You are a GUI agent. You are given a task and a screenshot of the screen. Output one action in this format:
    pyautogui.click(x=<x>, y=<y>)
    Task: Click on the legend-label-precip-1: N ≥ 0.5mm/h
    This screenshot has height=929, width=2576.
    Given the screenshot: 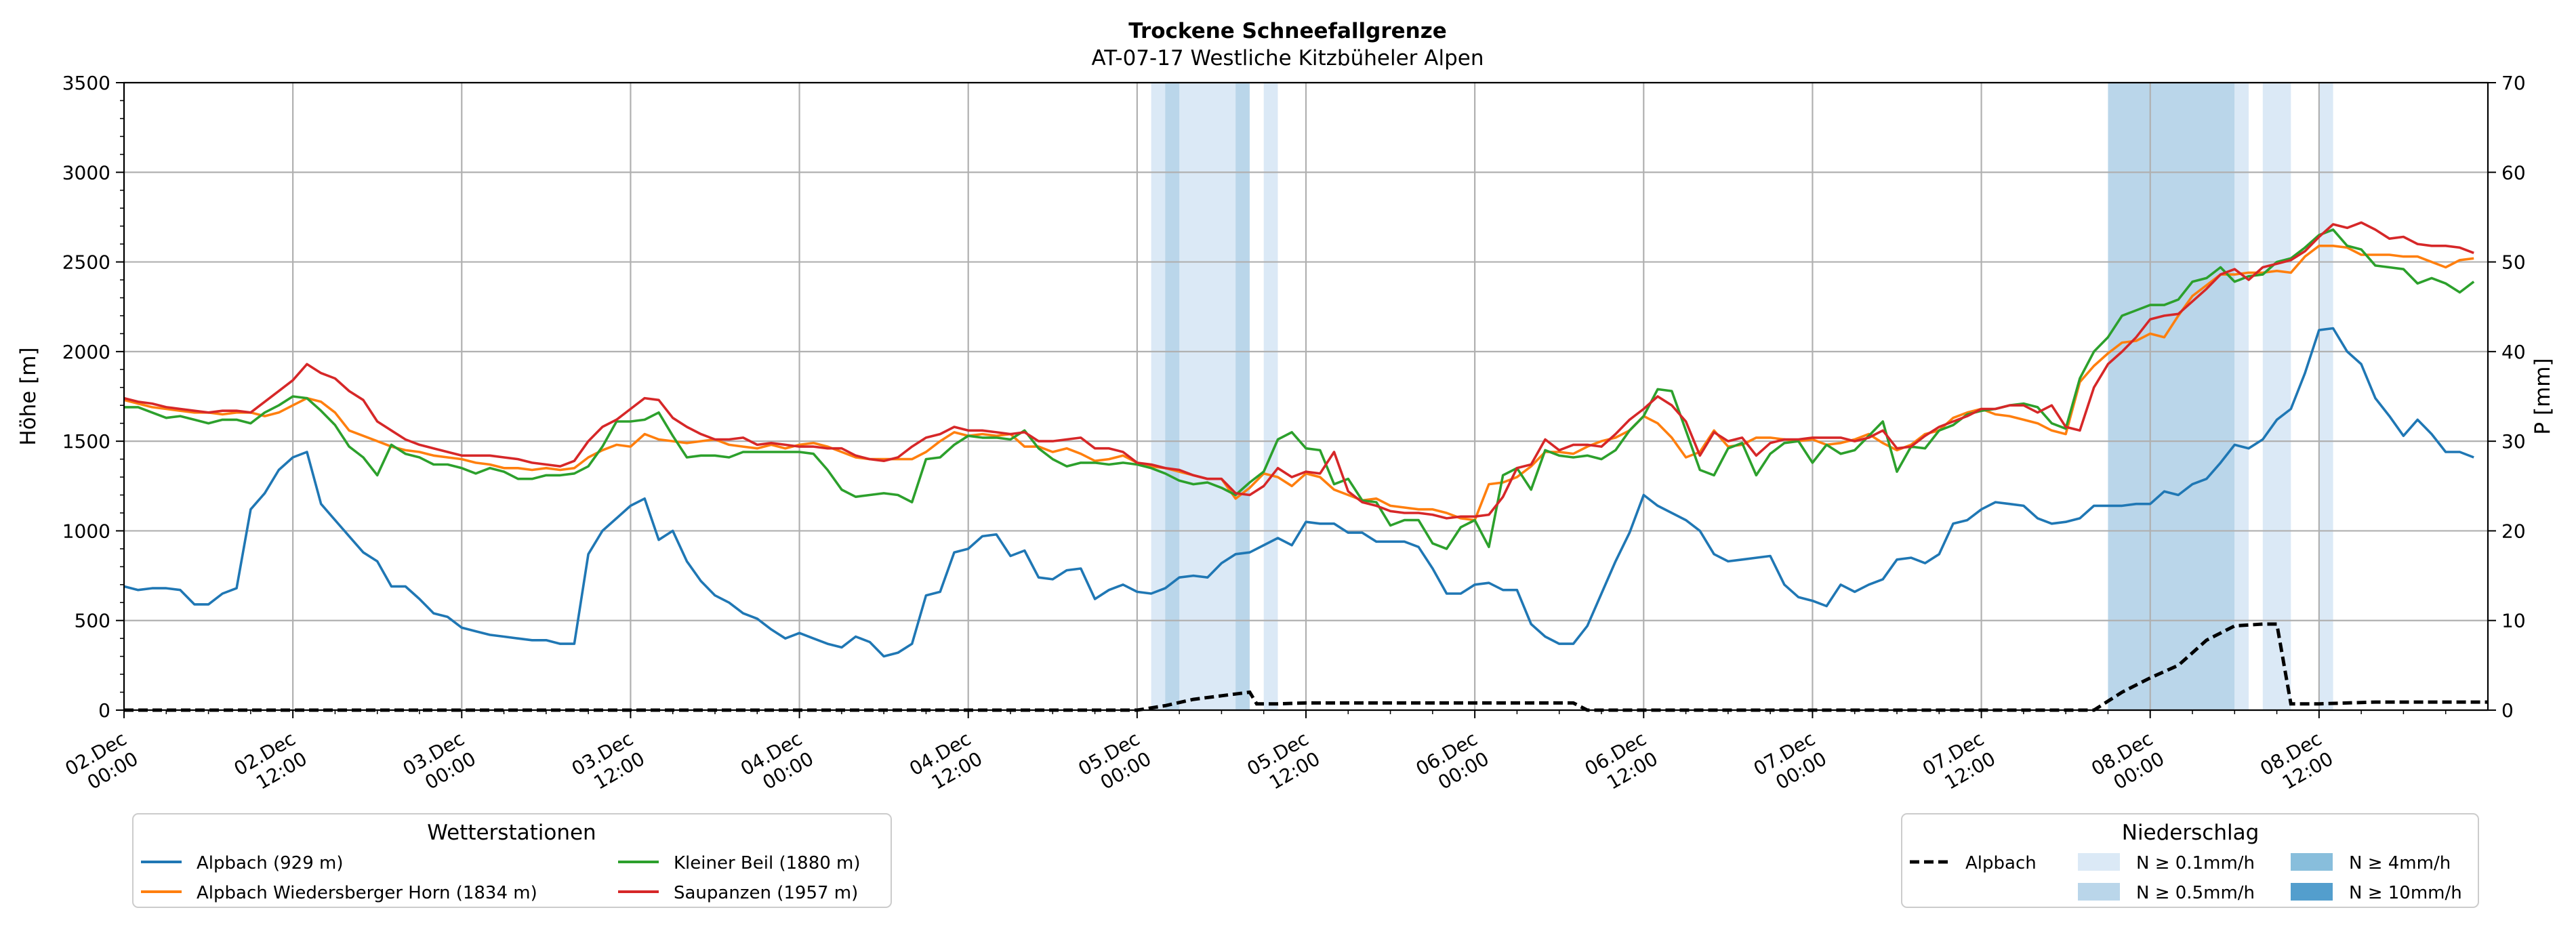 What is the action you would take?
    pyautogui.click(x=2196, y=893)
    